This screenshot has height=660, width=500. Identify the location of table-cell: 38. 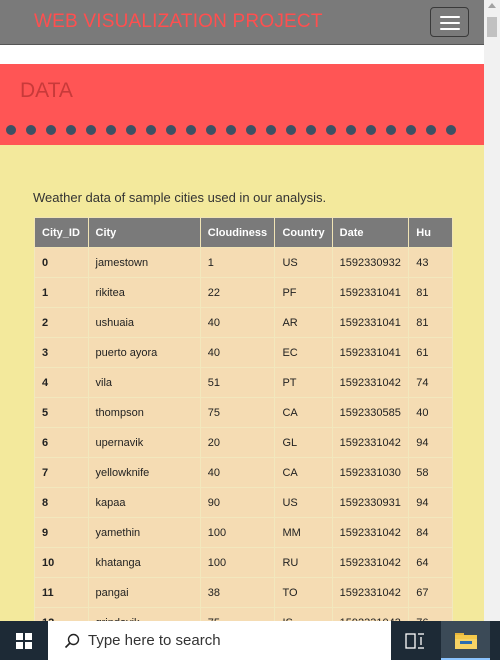
(237, 592).